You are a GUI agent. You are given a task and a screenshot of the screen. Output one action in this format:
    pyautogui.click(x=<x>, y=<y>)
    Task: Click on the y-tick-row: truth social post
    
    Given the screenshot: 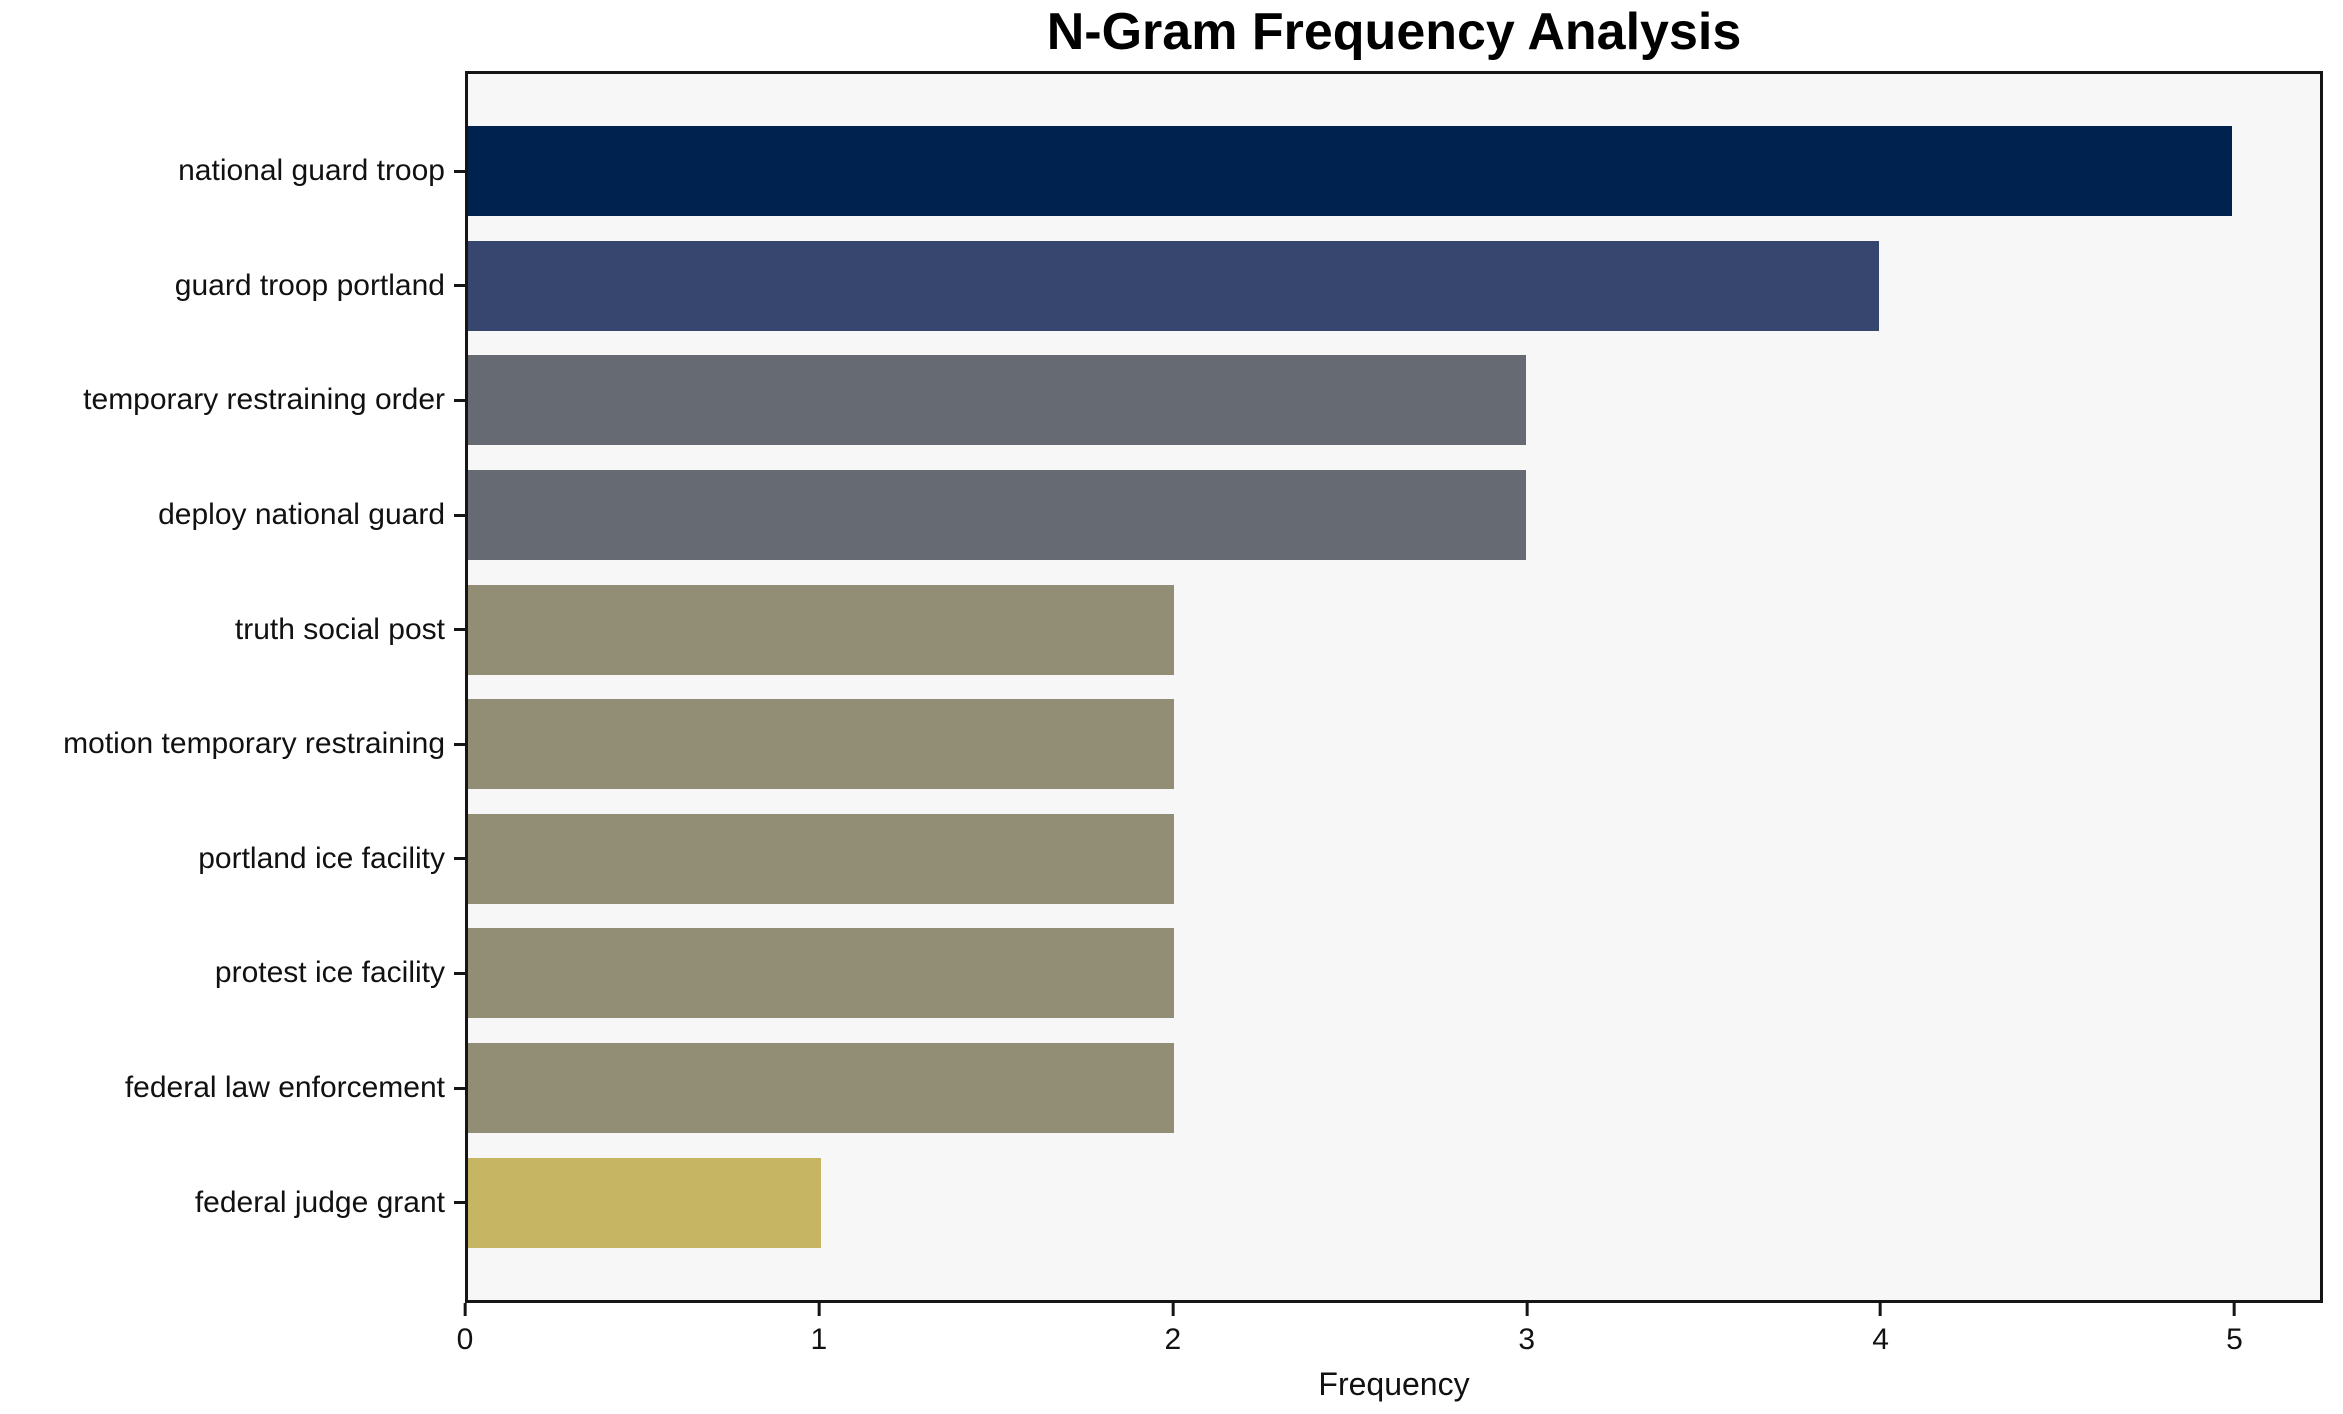 What is the action you would take?
    pyautogui.click(x=232, y=629)
    